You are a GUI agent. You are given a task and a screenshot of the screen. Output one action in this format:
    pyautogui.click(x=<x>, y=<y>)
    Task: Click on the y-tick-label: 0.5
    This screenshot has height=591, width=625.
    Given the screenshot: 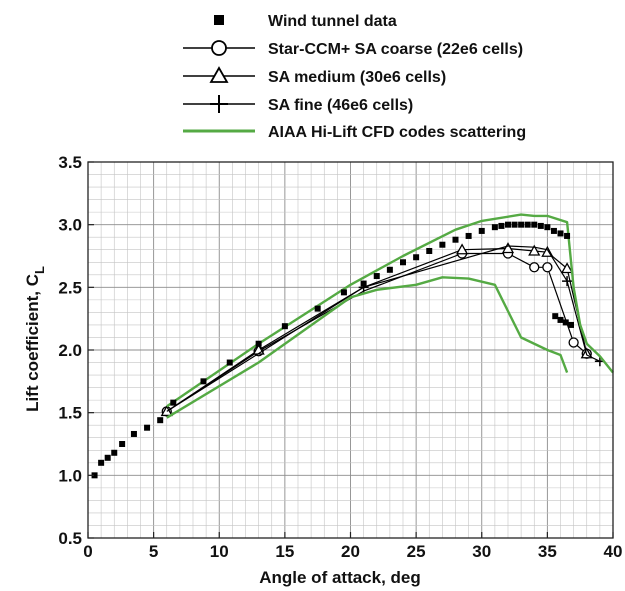 What is the action you would take?
    pyautogui.click(x=70, y=538)
    